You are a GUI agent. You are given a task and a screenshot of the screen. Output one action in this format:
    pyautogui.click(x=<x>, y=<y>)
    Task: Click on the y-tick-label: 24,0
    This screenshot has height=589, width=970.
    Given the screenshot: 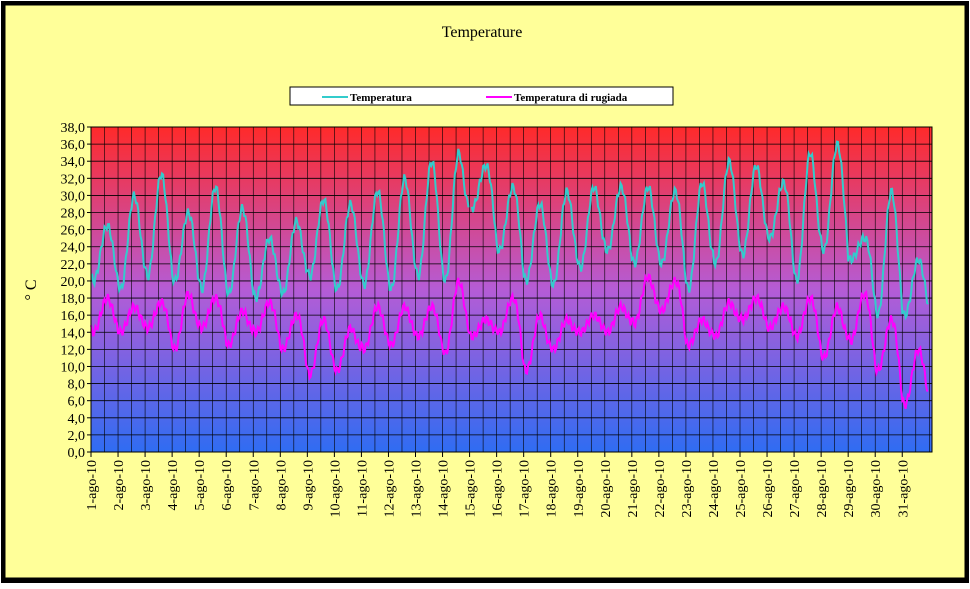 What is the action you would take?
    pyautogui.click(x=73, y=248)
    